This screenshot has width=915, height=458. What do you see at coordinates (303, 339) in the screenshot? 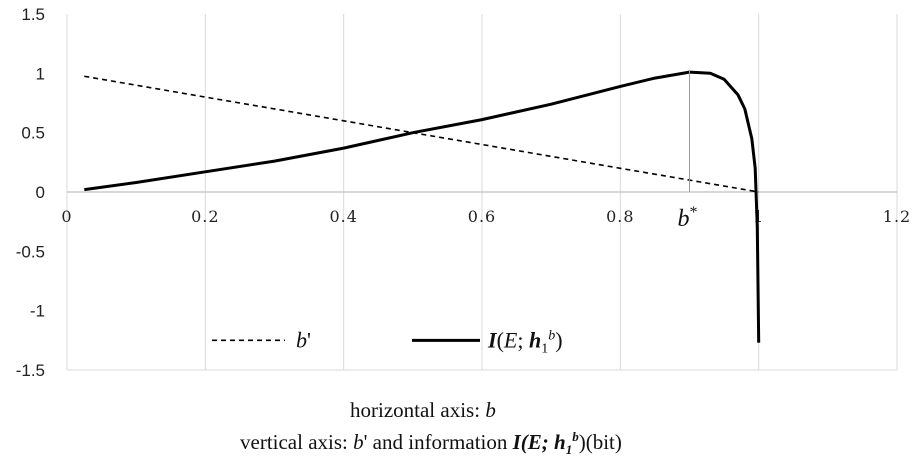
I see `legend-label-b-prime: b'` at bounding box center [303, 339].